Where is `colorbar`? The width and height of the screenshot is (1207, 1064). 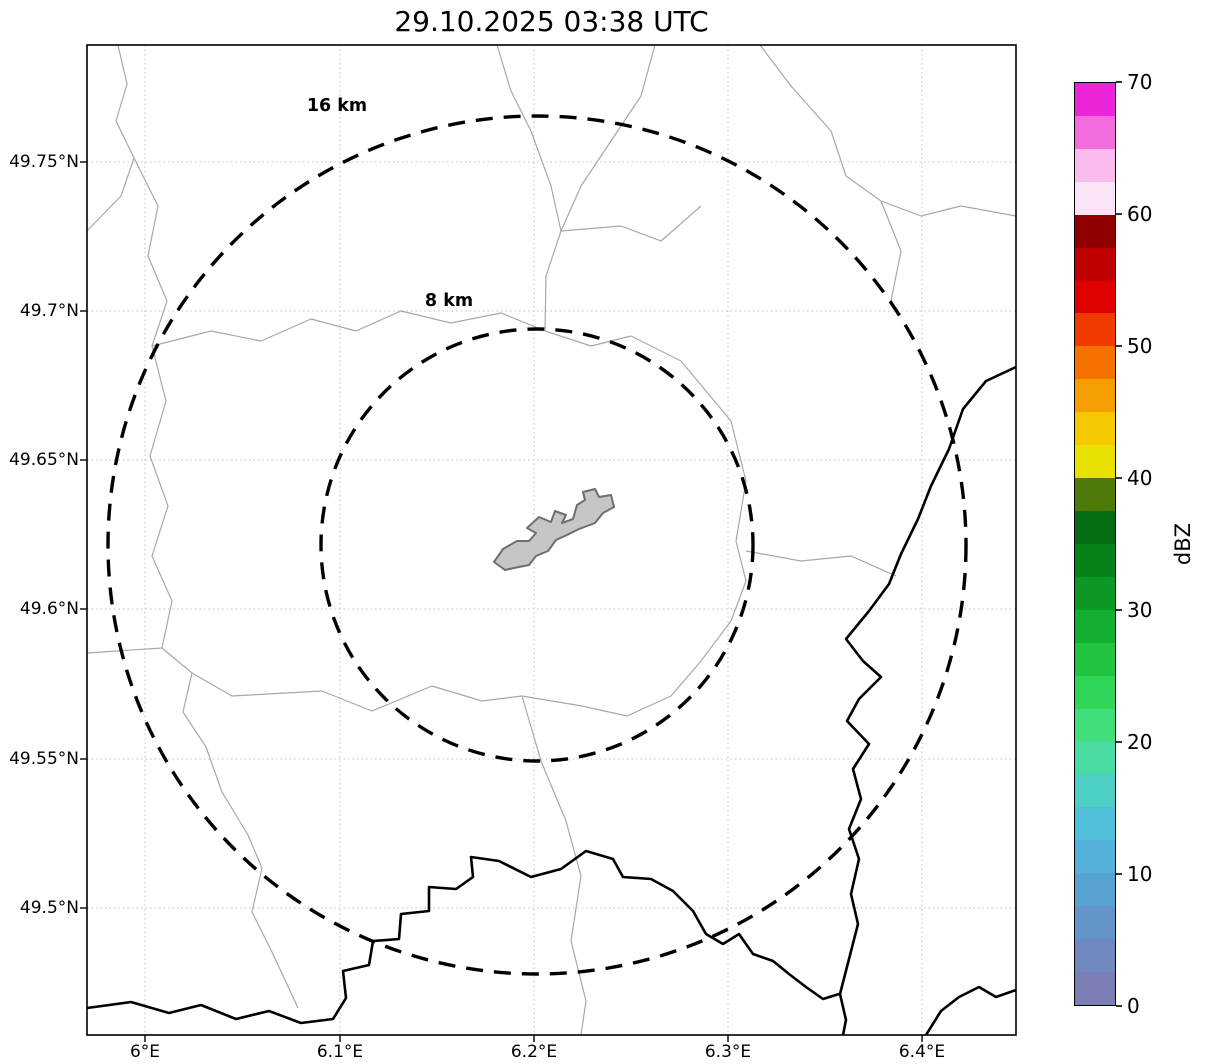
colorbar is located at coordinates (1095, 544).